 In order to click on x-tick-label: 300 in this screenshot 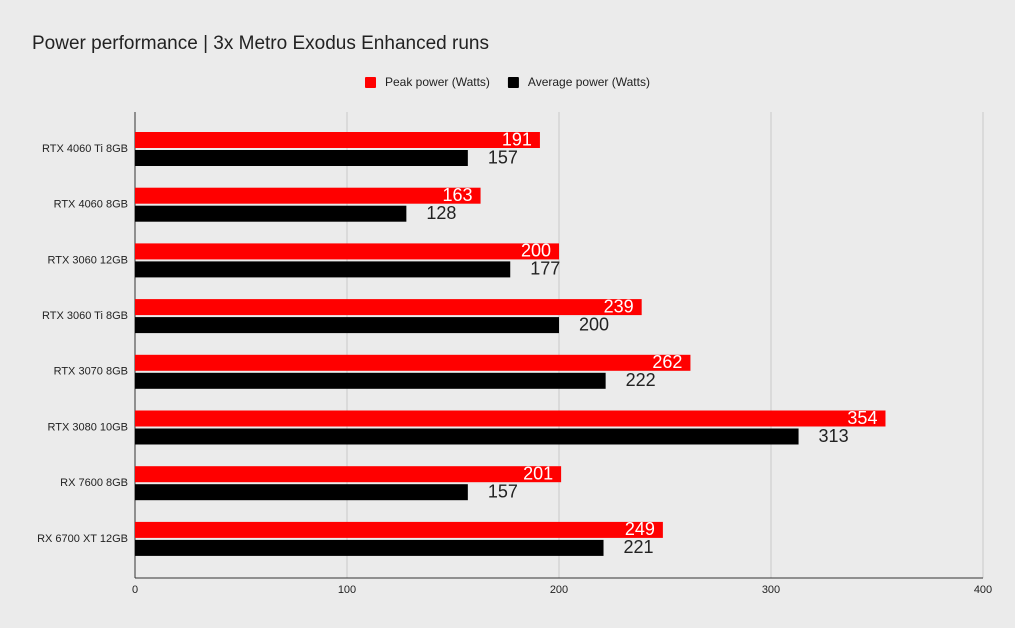, I will do `click(771, 590)`.